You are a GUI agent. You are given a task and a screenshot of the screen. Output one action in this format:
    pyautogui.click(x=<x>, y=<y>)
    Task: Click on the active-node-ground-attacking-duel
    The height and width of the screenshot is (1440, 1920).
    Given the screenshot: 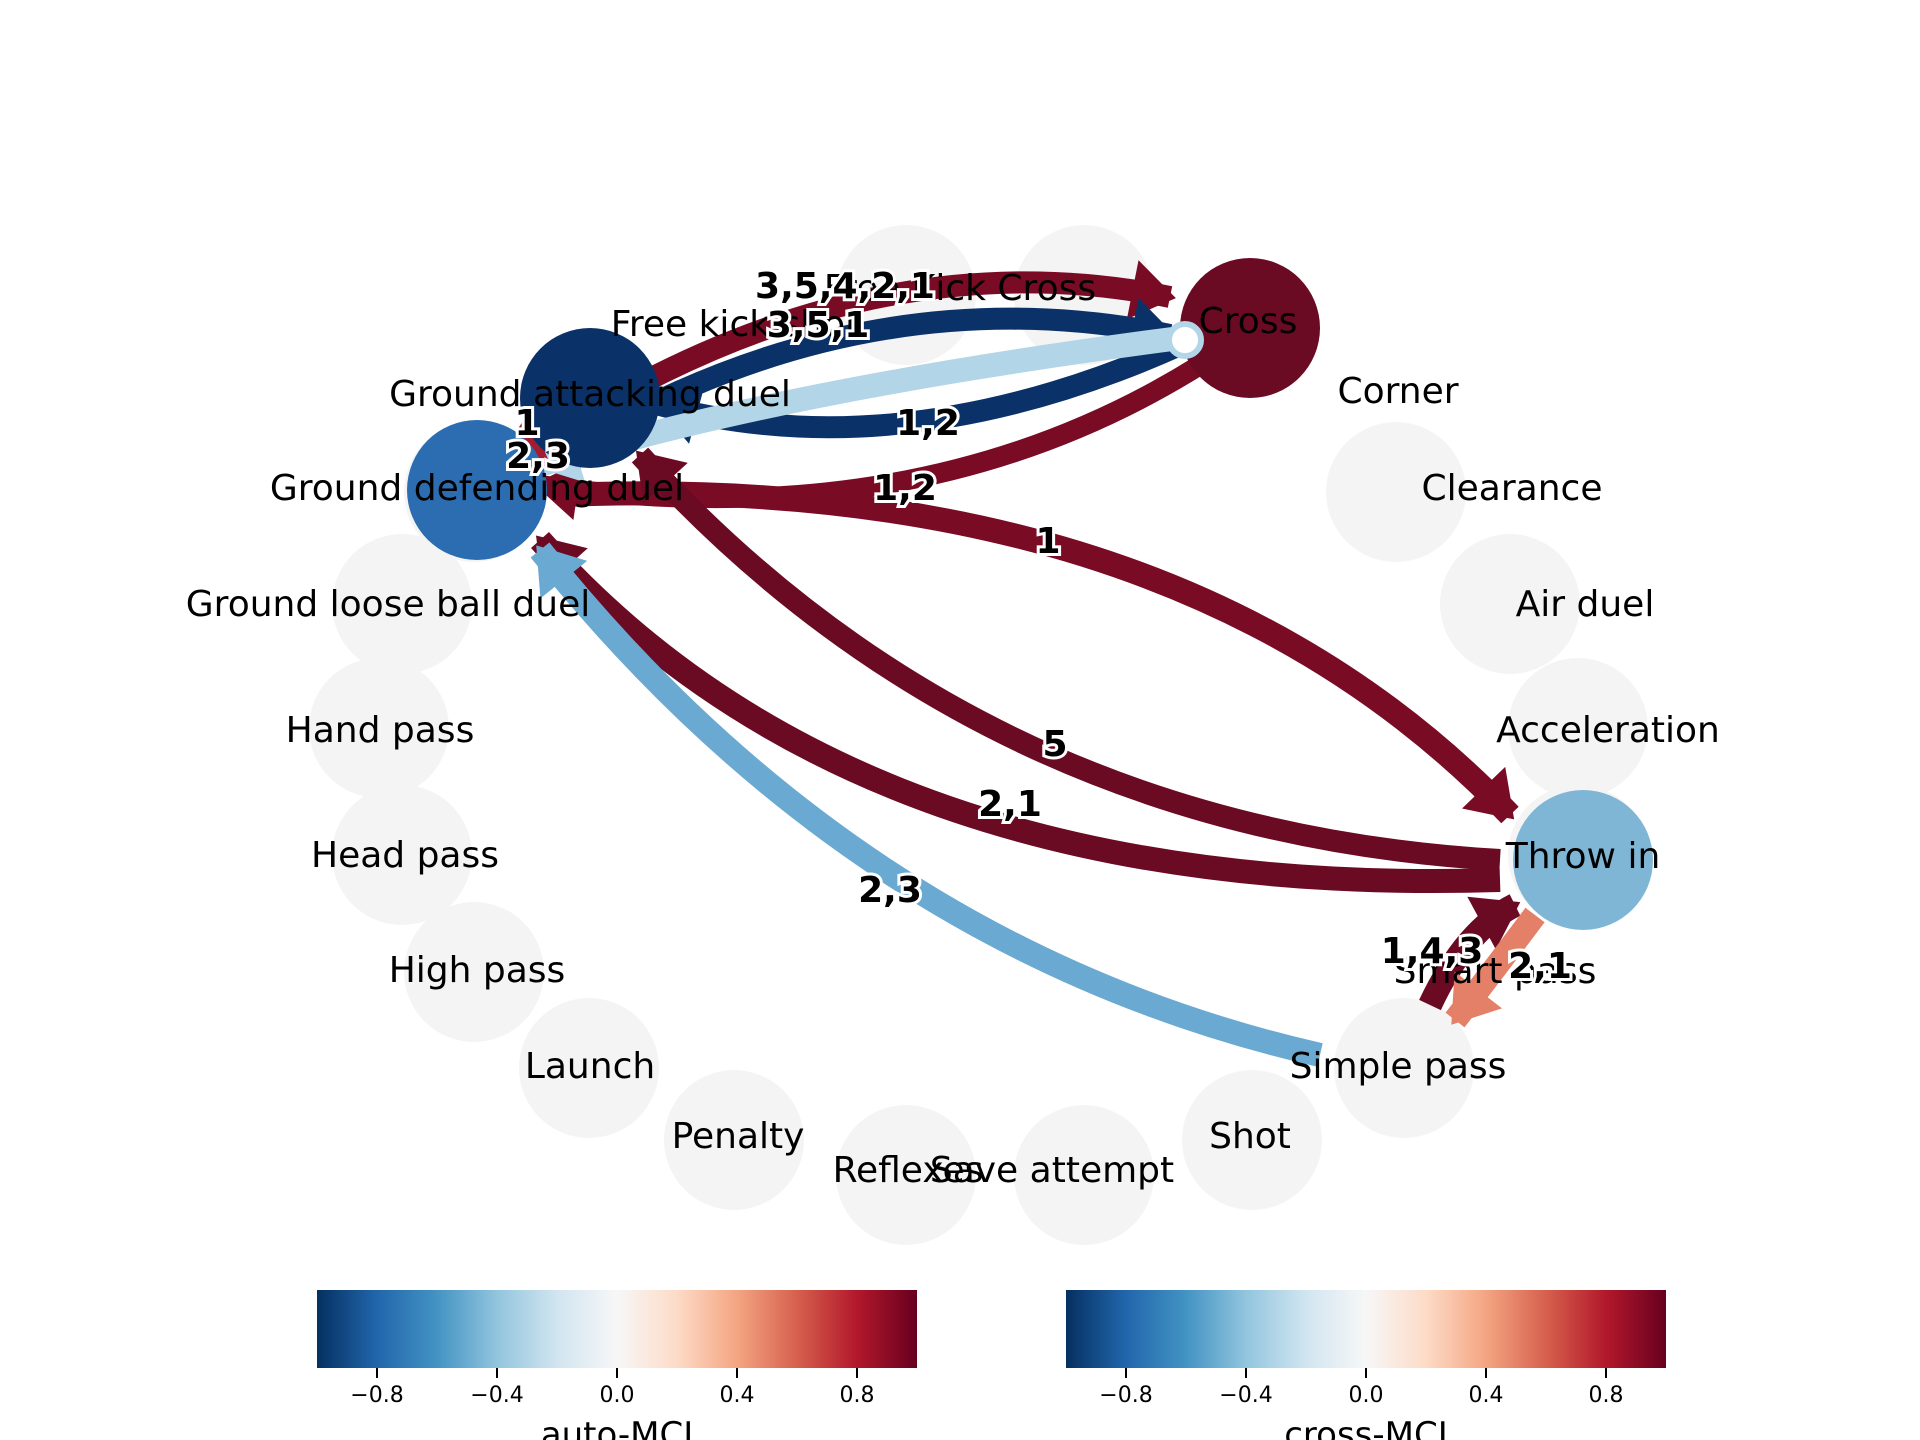 What is the action you would take?
    pyautogui.click(x=590, y=398)
    